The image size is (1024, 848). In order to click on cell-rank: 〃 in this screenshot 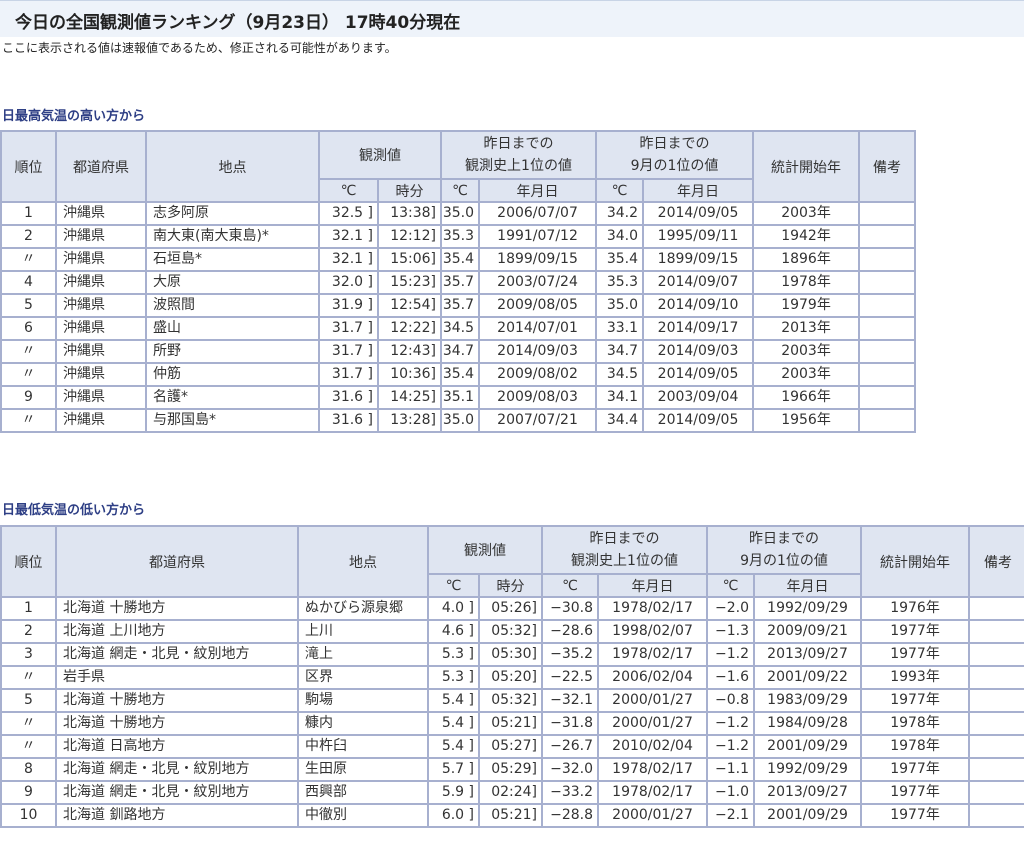, I will do `click(28, 420)`.